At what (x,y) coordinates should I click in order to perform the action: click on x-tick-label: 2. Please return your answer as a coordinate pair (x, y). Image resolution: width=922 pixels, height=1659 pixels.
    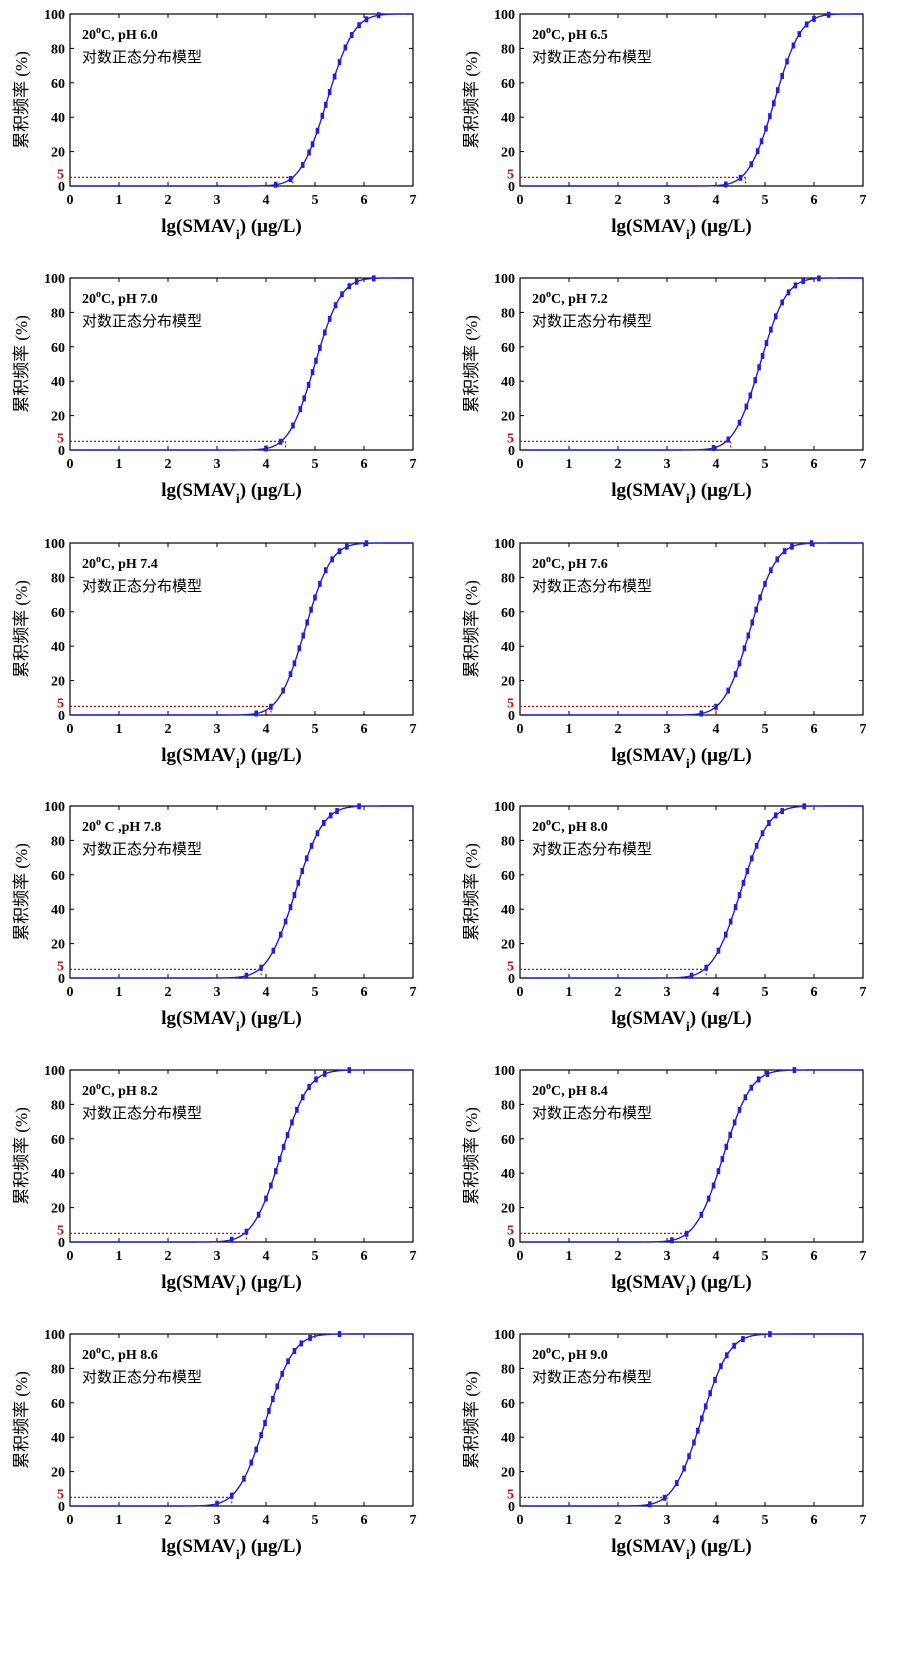
    Looking at the image, I should click on (618, 1520).